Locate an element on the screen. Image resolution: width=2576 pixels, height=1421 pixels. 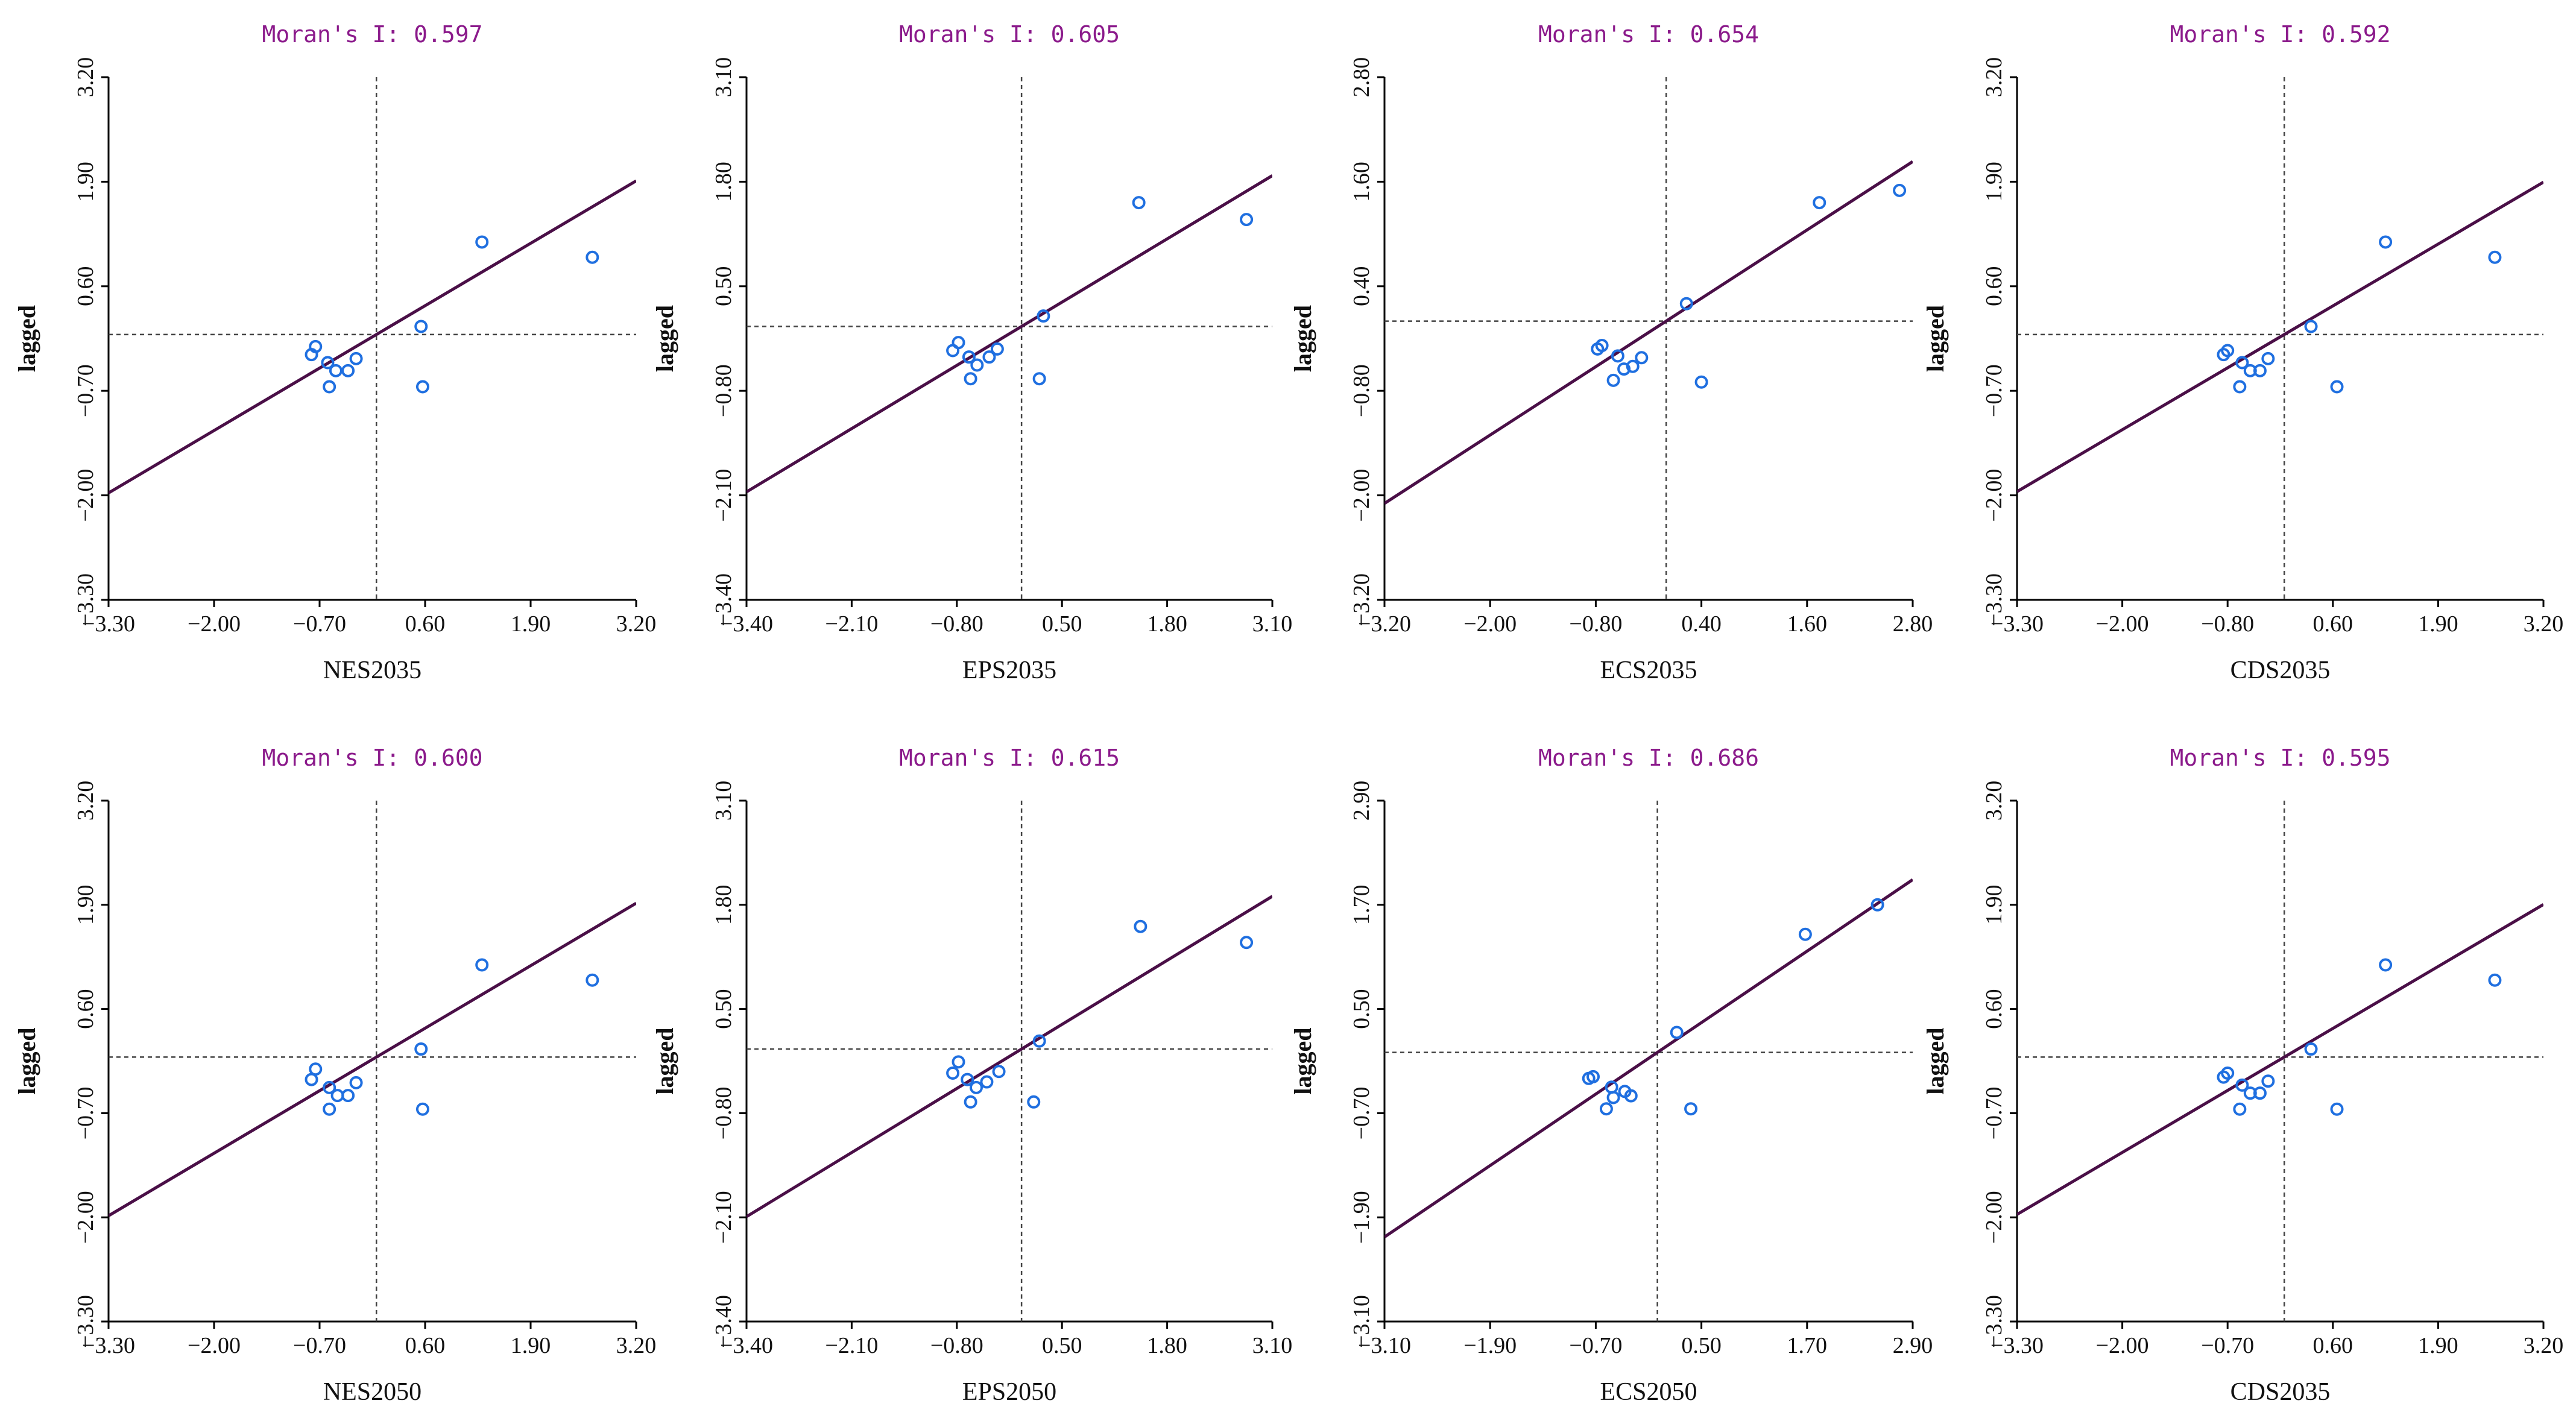
x-axis-label: CDS2035 is located at coordinates (2280, 1392).